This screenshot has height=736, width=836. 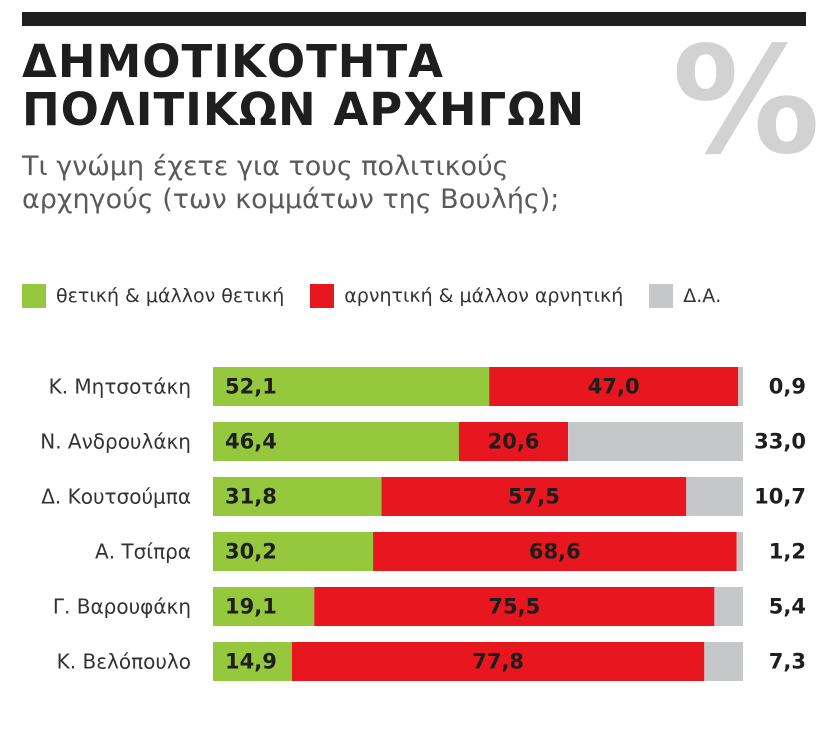 What do you see at coordinates (251, 442) in the screenshot?
I see `data-label-positive: 46,4` at bounding box center [251, 442].